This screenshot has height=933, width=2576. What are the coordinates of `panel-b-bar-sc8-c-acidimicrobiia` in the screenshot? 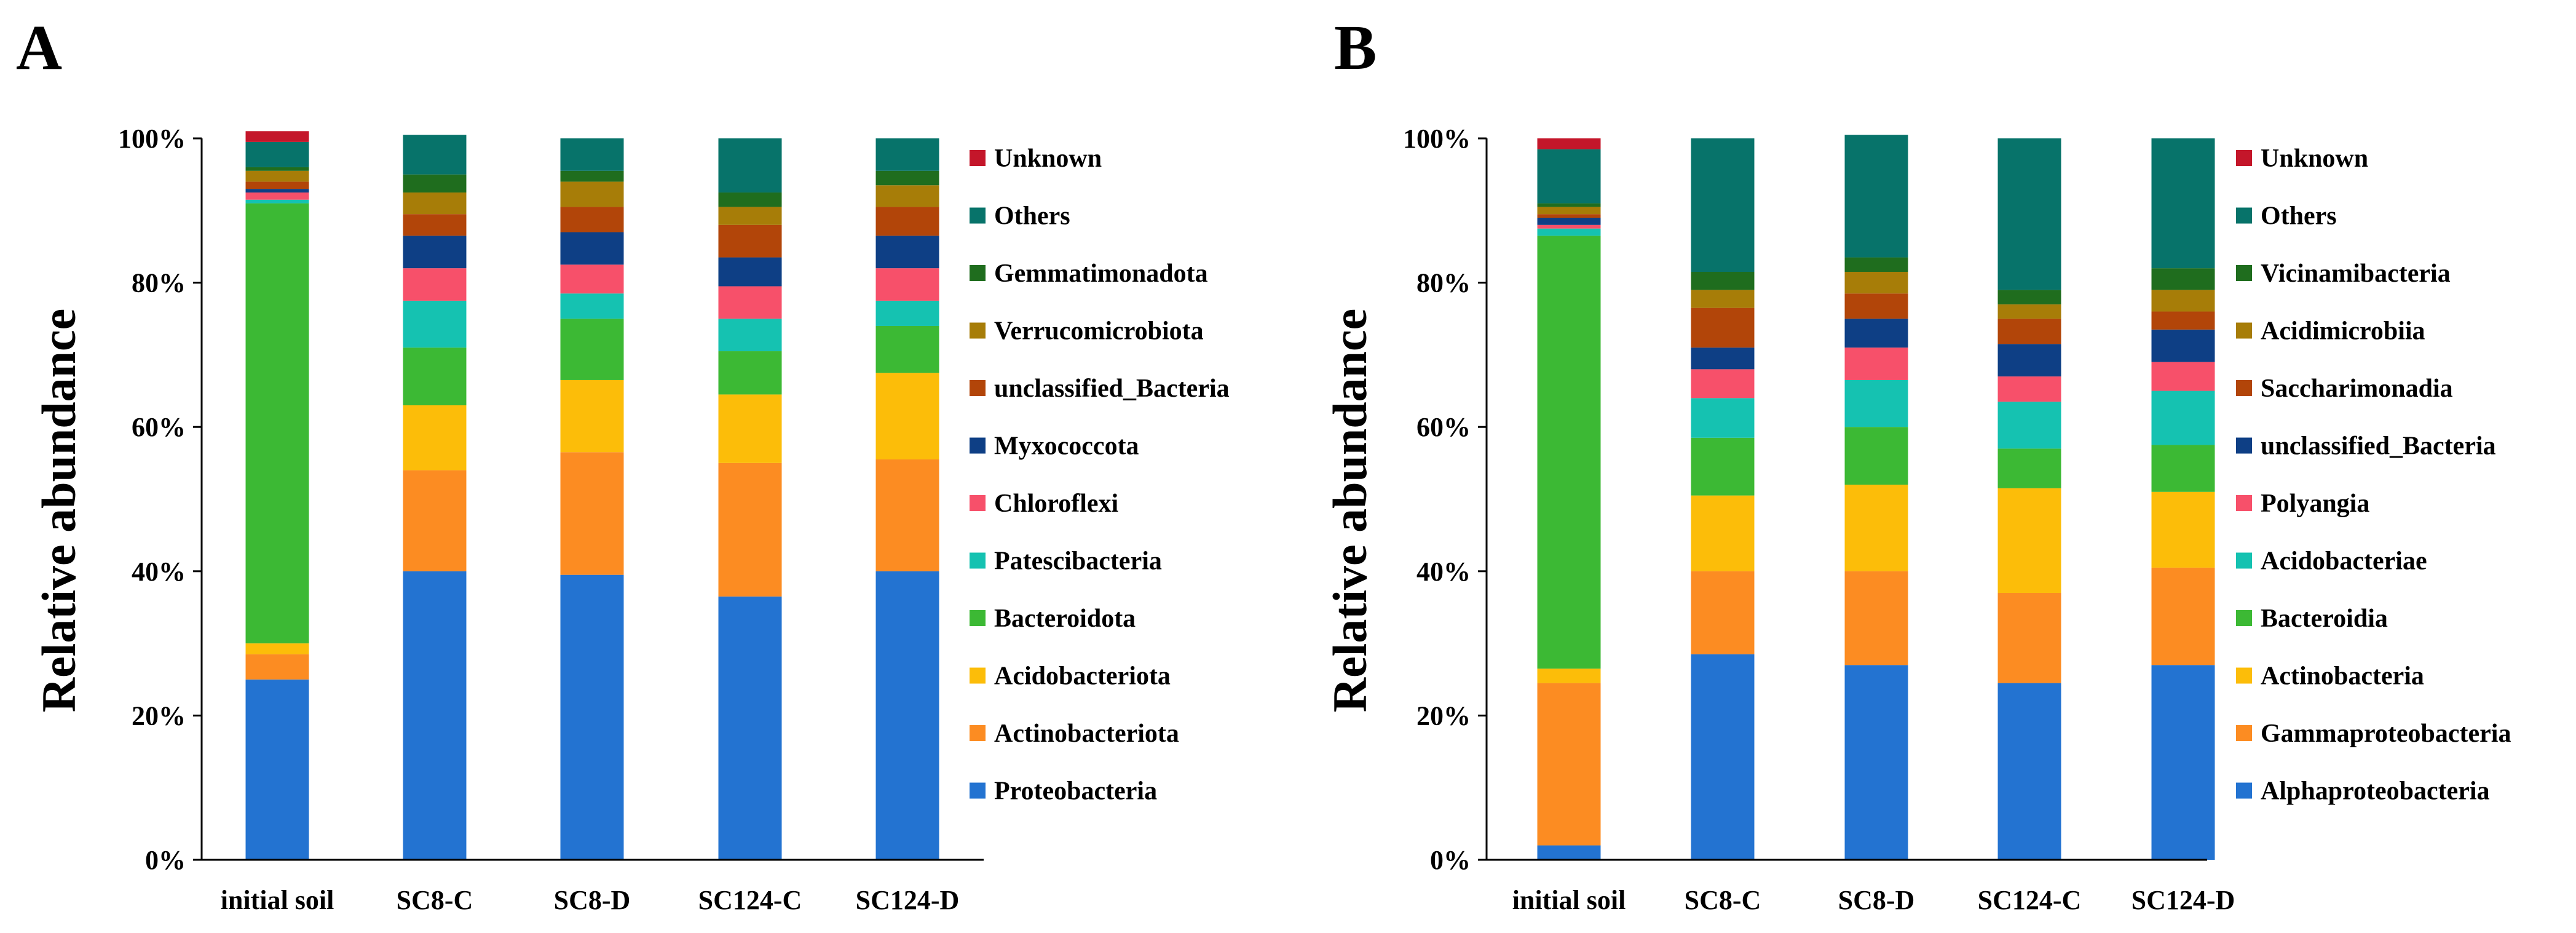 It's located at (1723, 299).